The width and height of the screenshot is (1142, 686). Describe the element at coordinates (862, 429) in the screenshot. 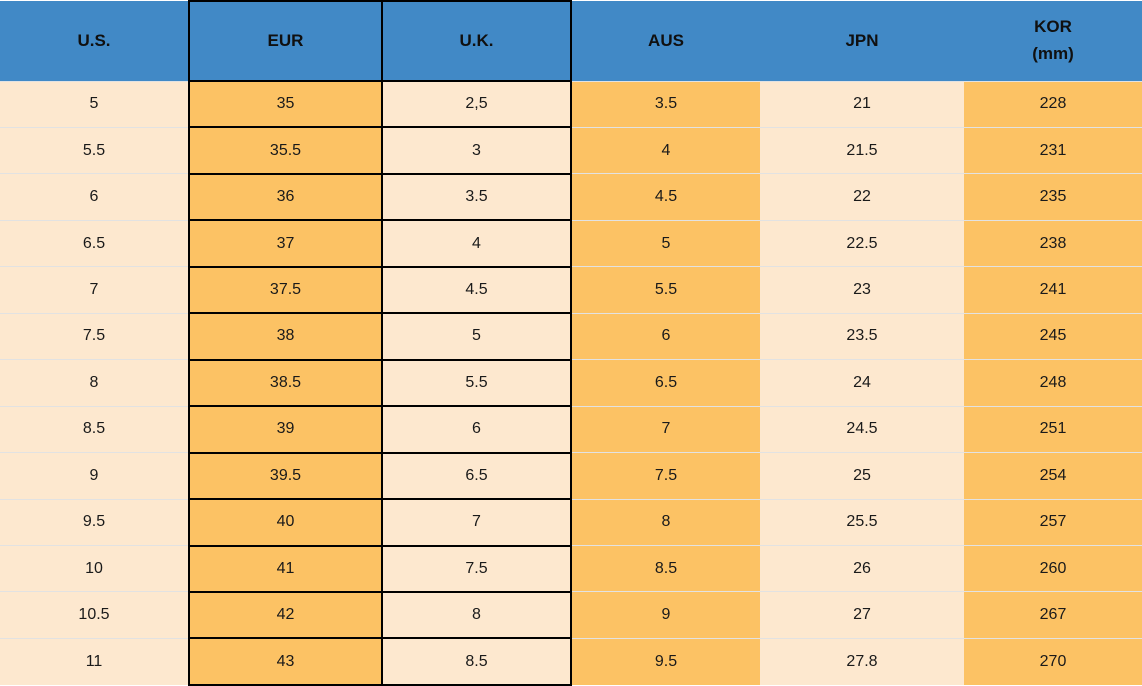

I see `table-cell: 24.5` at that location.